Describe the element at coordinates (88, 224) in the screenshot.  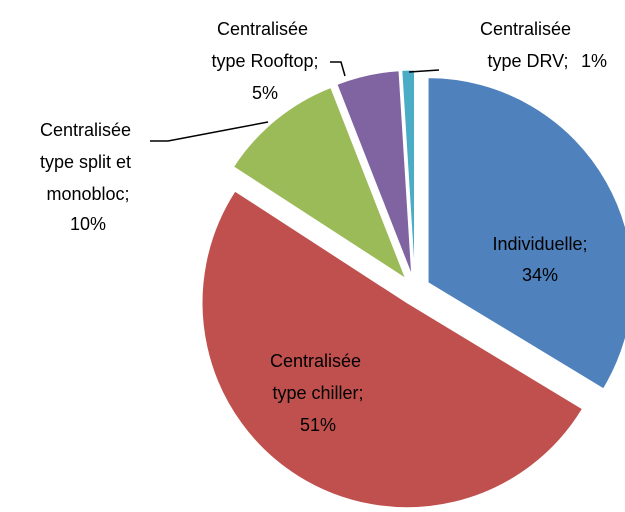
I see `value-label: 10%` at that location.